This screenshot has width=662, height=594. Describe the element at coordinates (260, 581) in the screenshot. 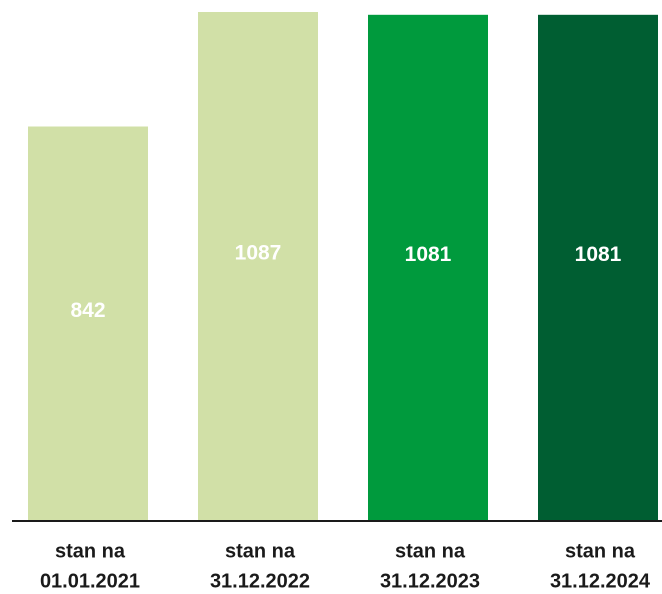

I see `category-label: 31.12.2022` at that location.